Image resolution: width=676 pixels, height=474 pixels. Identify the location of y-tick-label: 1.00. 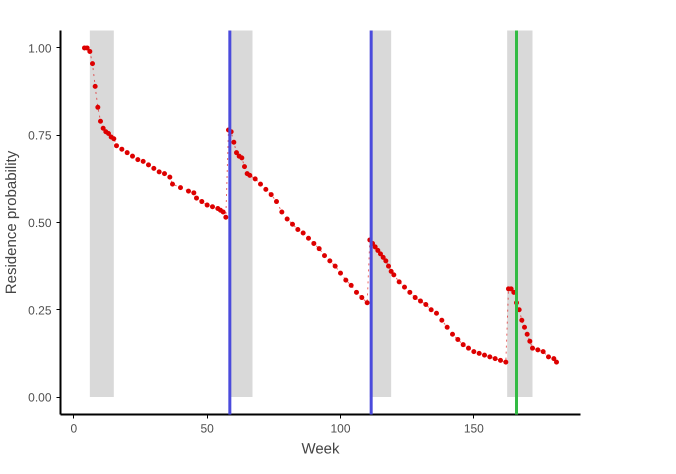
(40, 48).